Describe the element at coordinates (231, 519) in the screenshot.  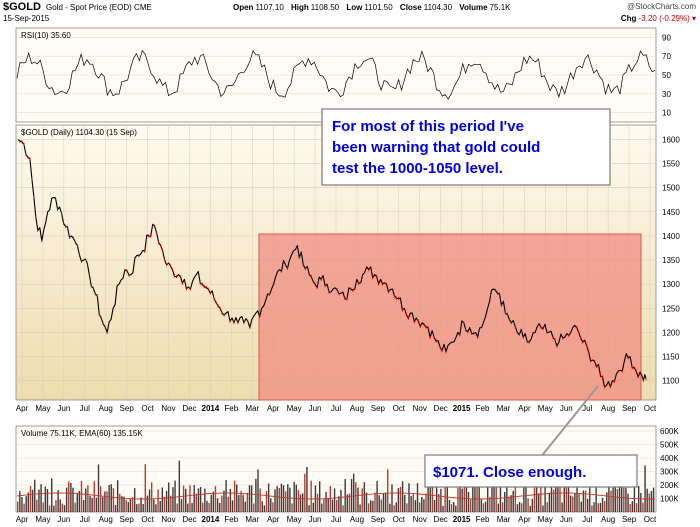
I see `x-tick-label-bottom: Feb` at that location.